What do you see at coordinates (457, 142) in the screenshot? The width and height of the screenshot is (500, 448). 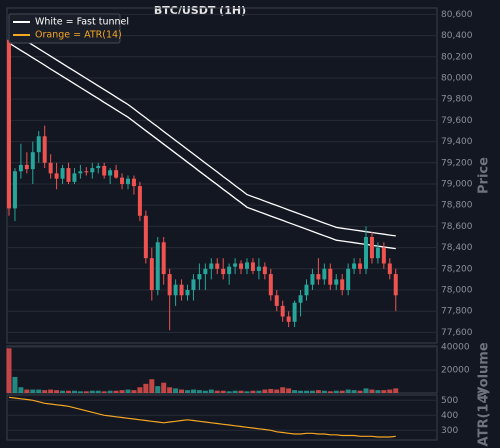 I see `y-tick-label: 79,400` at bounding box center [457, 142].